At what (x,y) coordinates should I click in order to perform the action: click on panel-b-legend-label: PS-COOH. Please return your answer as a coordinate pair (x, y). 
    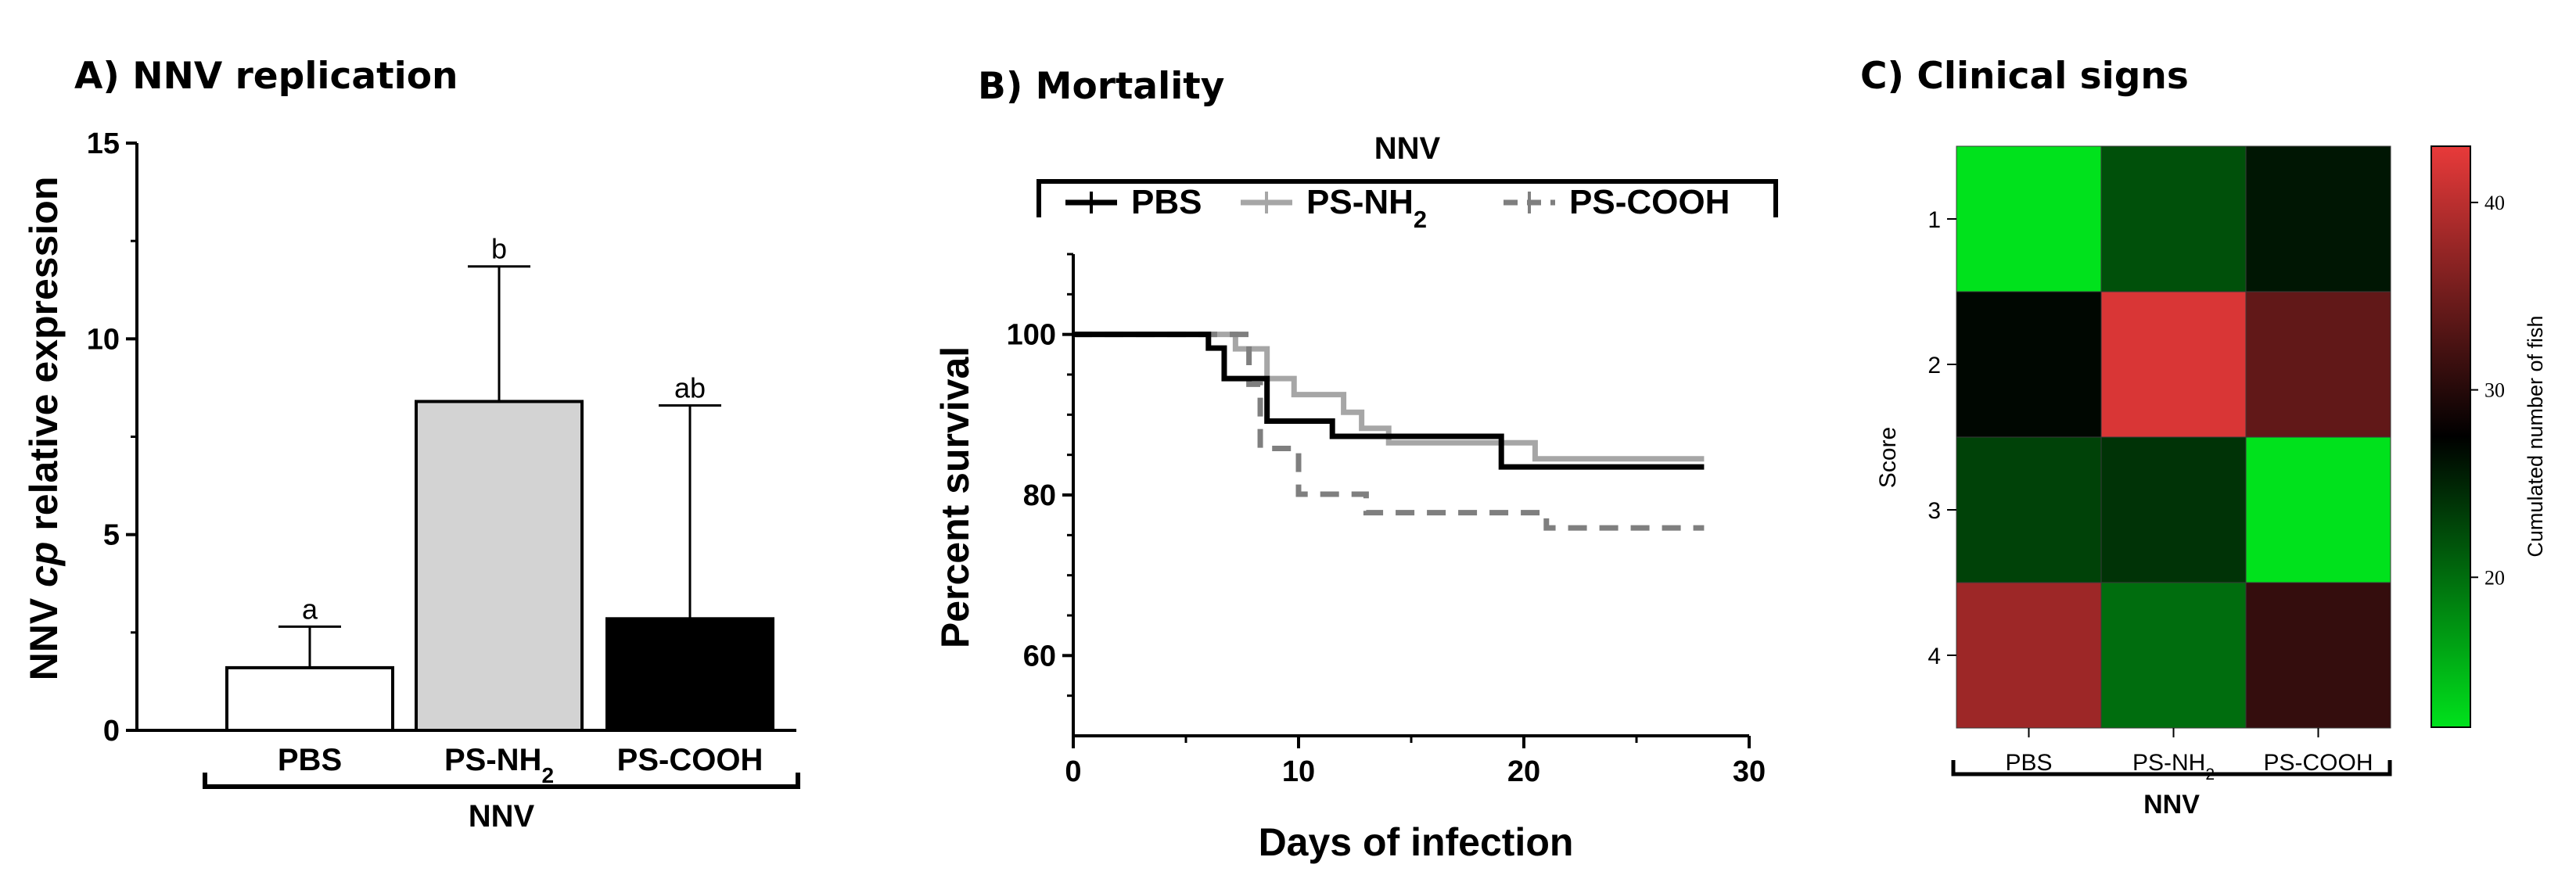
    Looking at the image, I should click on (1650, 202).